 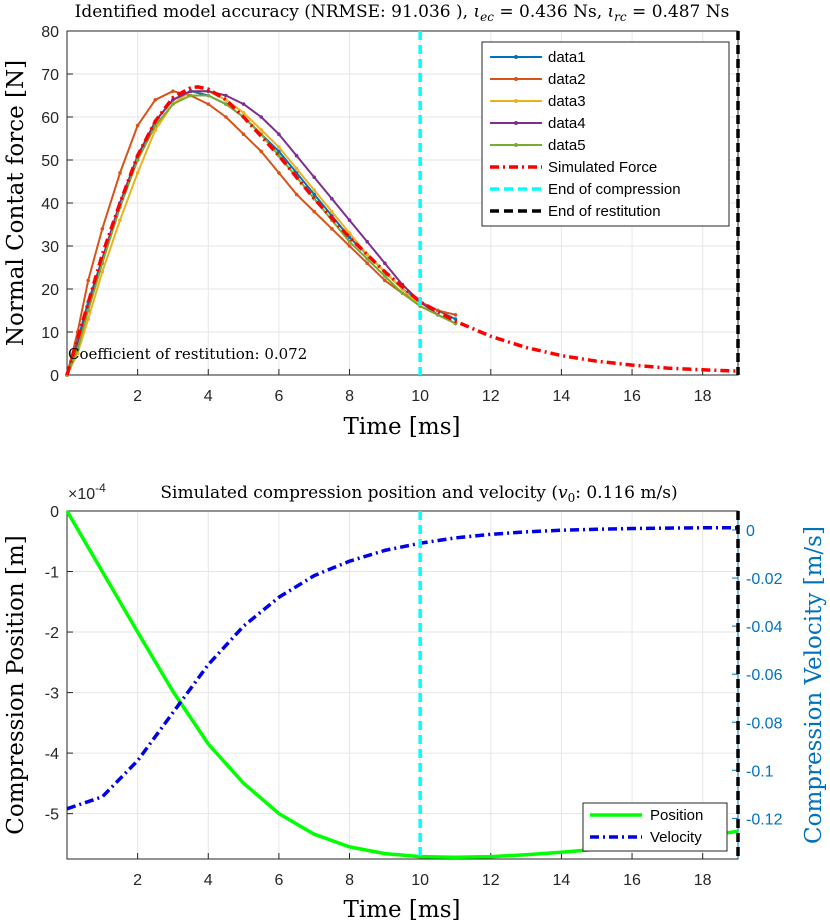 What do you see at coordinates (567, 145) in the screenshot?
I see `legend-label-data5: data5` at bounding box center [567, 145].